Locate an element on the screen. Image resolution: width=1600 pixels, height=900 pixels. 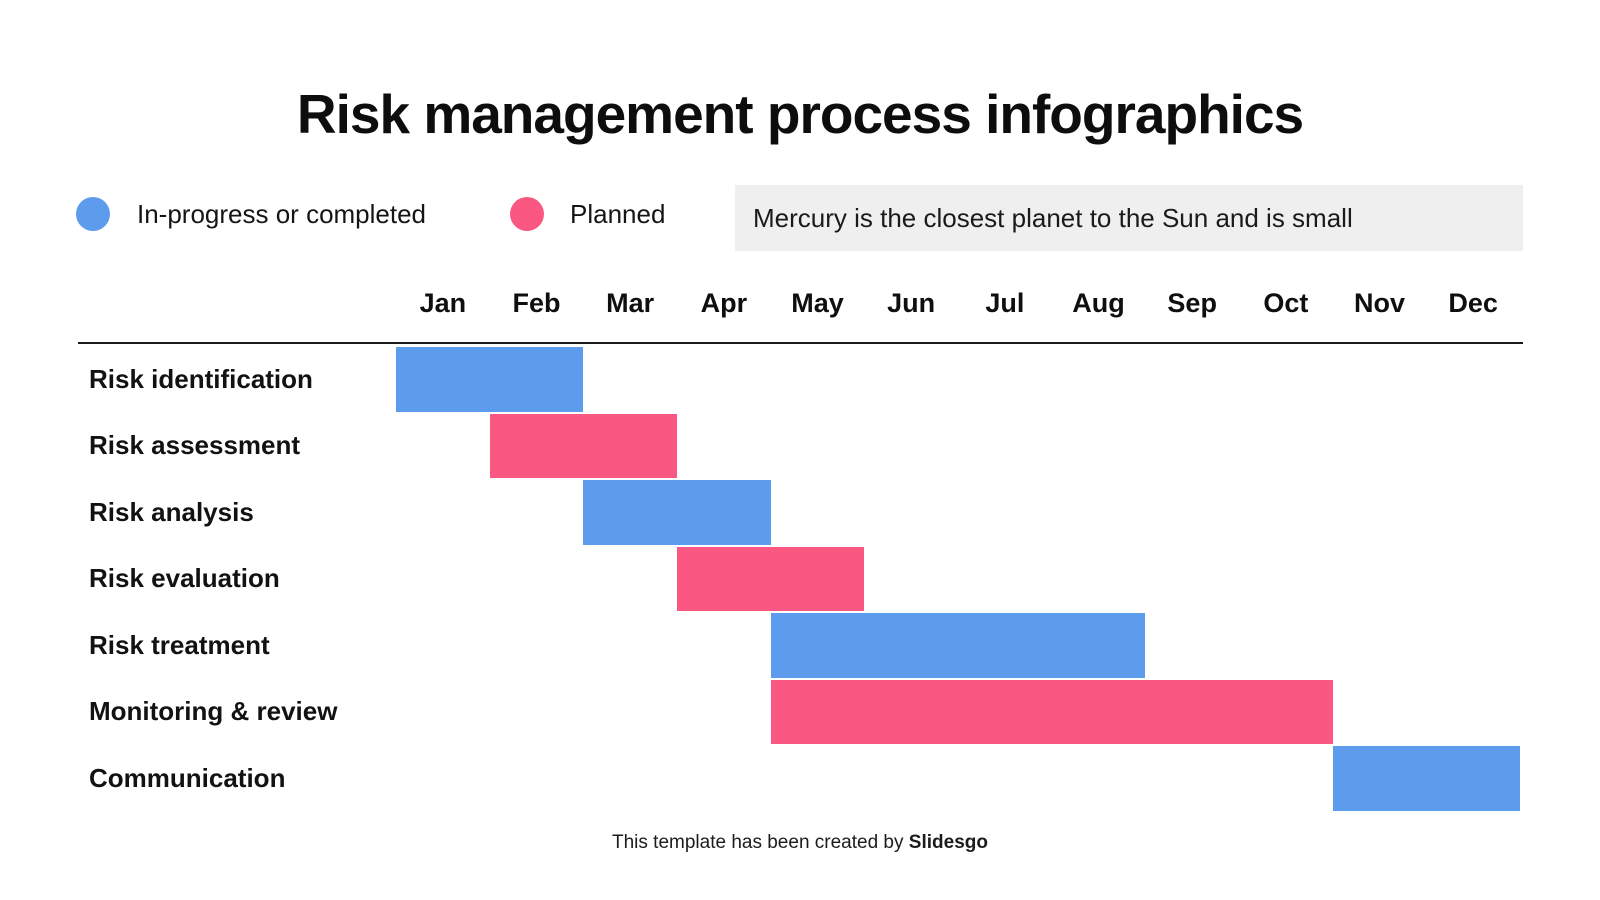
month-tick-aug: Aug is located at coordinates (1098, 303).